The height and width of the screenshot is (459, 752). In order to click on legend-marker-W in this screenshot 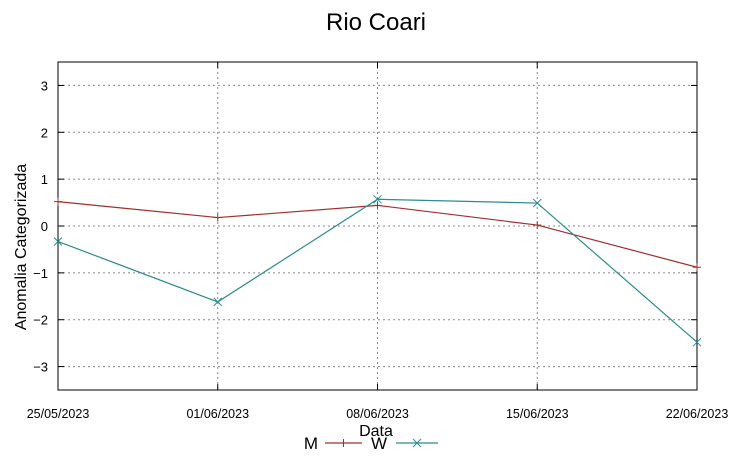, I will do `click(417, 443)`.